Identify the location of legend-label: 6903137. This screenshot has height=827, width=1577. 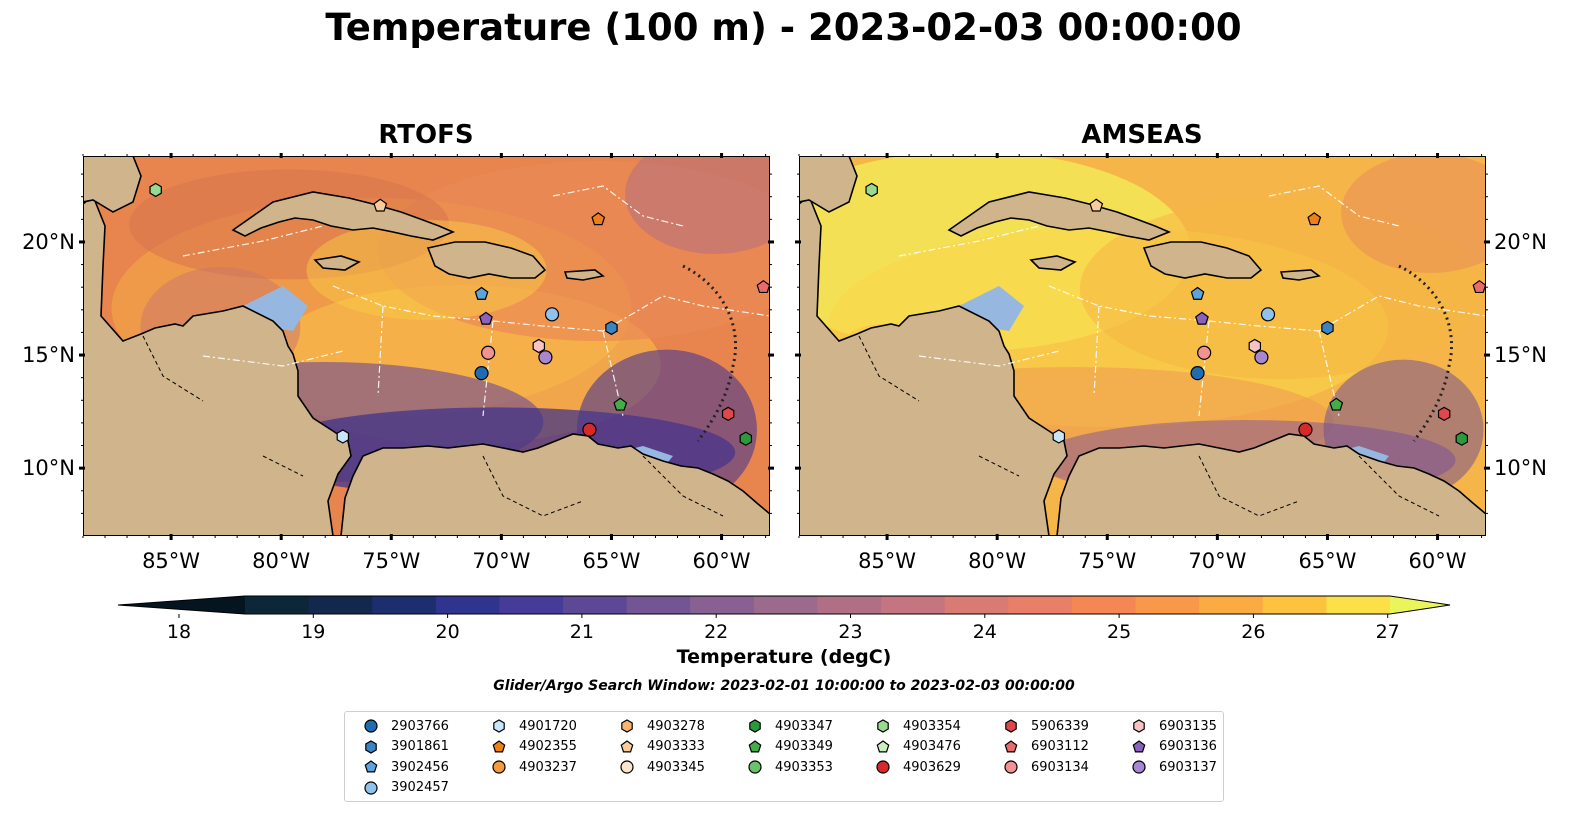
(1188, 767).